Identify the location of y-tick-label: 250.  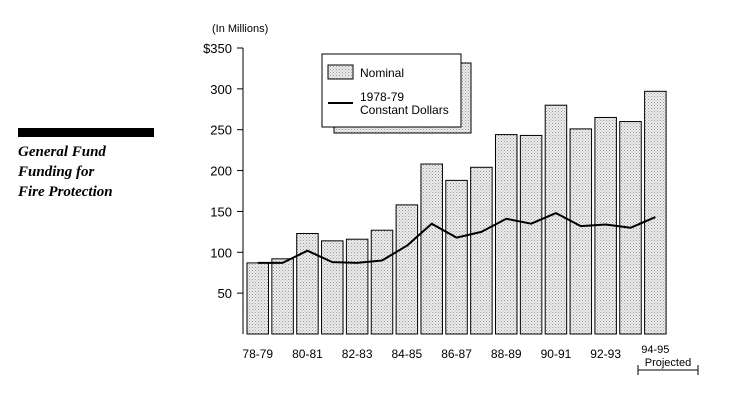
(221, 130).